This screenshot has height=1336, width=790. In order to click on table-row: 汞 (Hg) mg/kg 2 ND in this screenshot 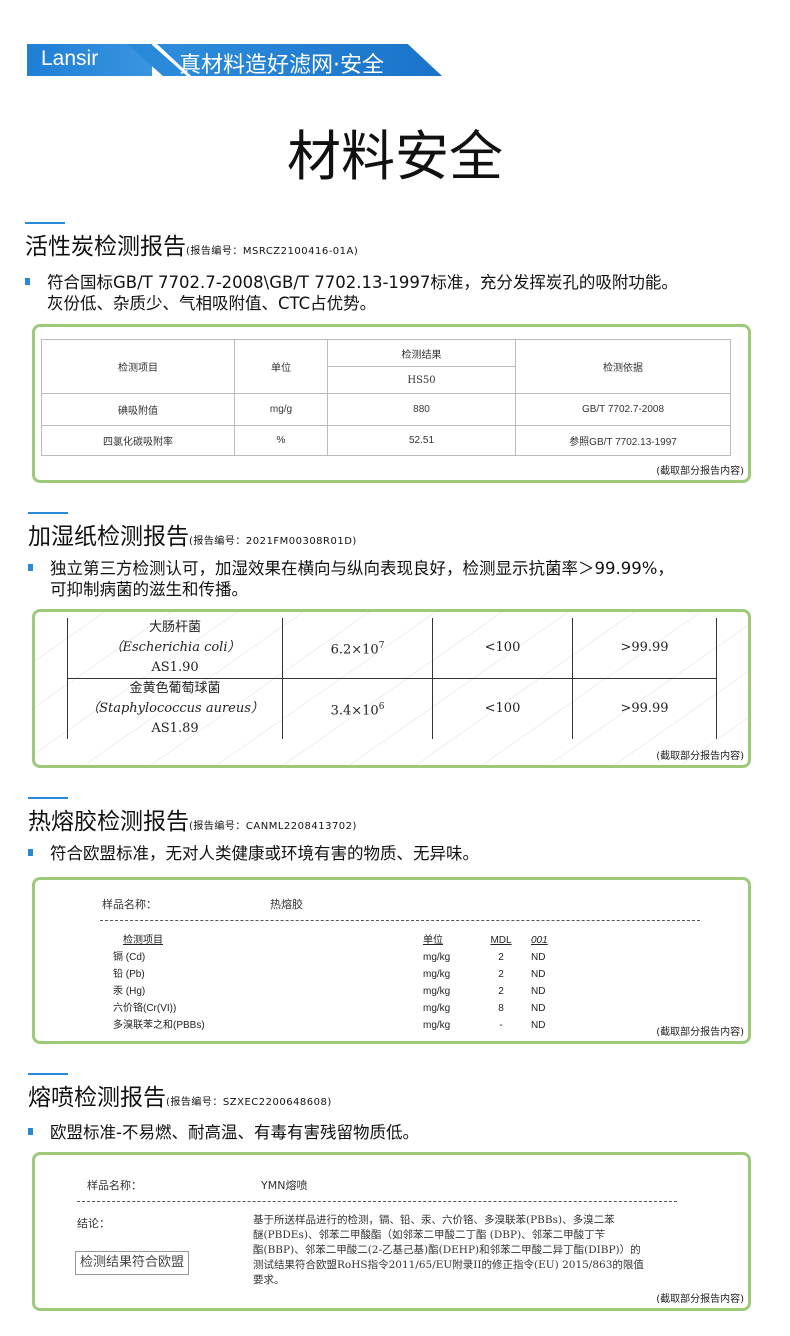, I will do `click(329, 991)`.